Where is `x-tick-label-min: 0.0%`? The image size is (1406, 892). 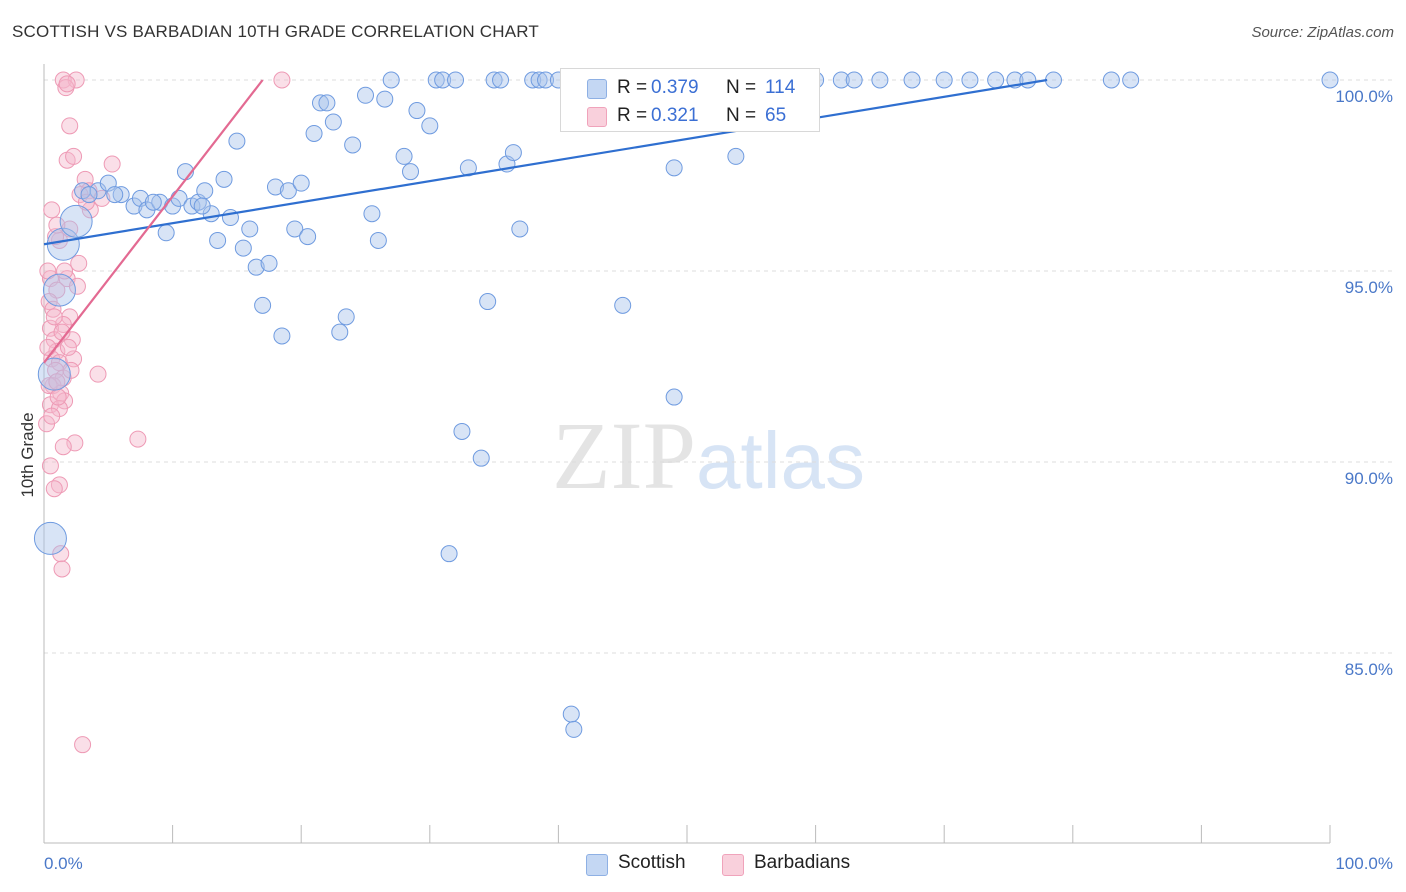 x-tick-label-min: 0.0% is located at coordinates (63, 863).